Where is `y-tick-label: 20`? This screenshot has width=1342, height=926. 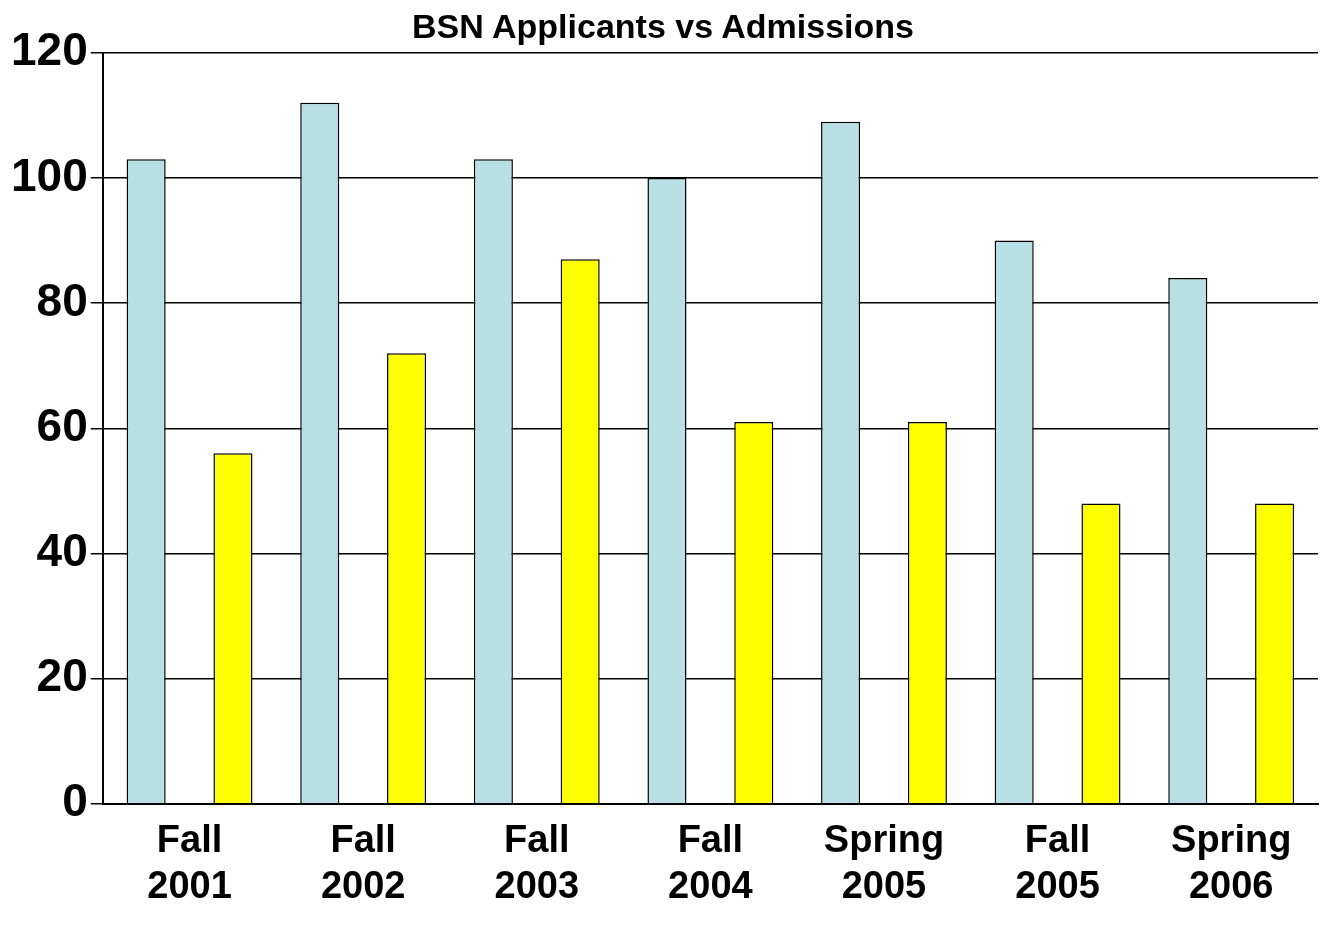 y-tick-label: 20 is located at coordinates (62, 675).